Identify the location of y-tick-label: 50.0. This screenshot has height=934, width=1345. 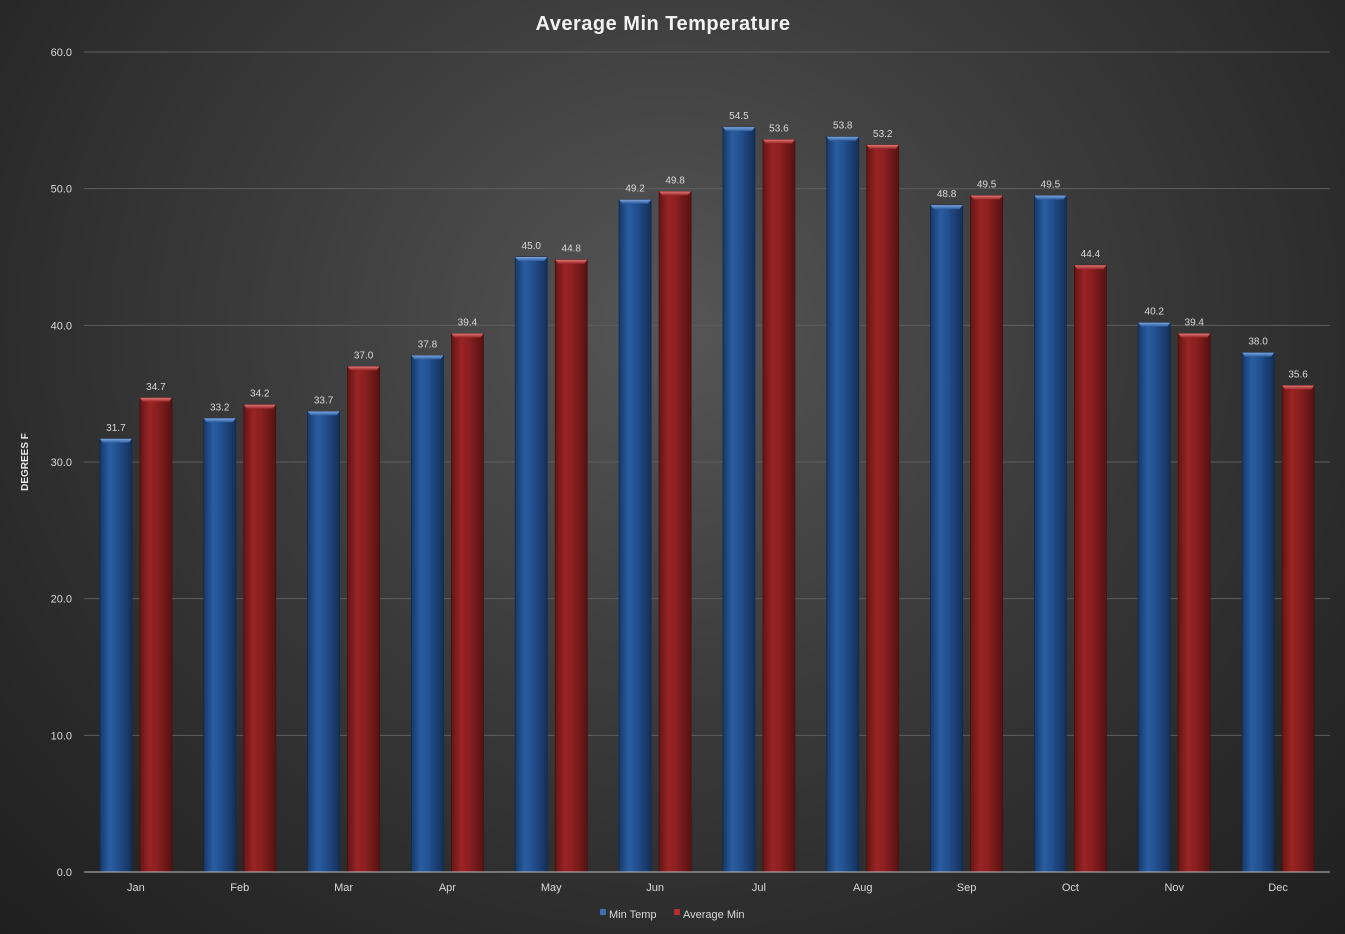
(61, 190).